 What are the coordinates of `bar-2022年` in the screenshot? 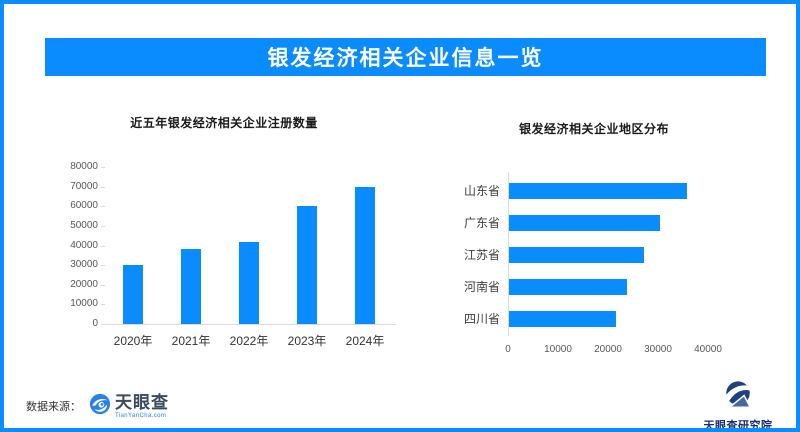 It's located at (249, 282).